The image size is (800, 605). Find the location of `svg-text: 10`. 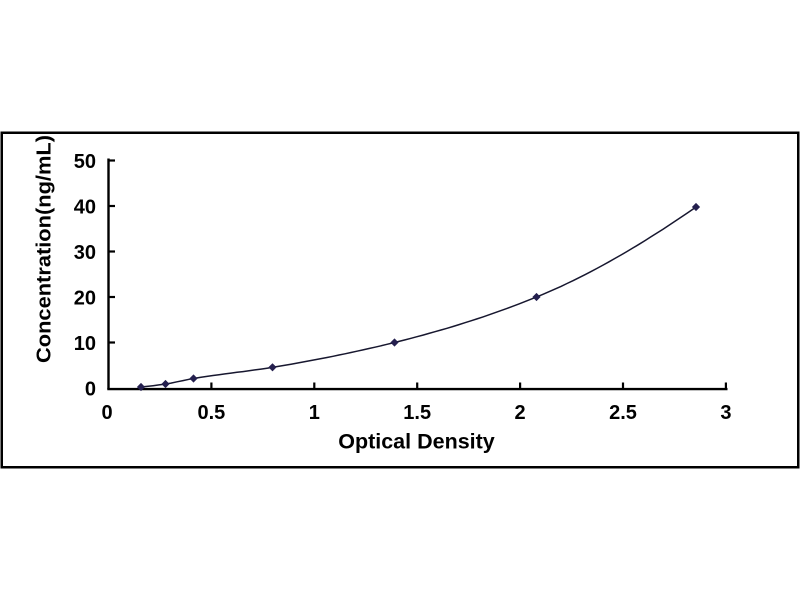

svg-text: 10 is located at coordinates (85, 344).